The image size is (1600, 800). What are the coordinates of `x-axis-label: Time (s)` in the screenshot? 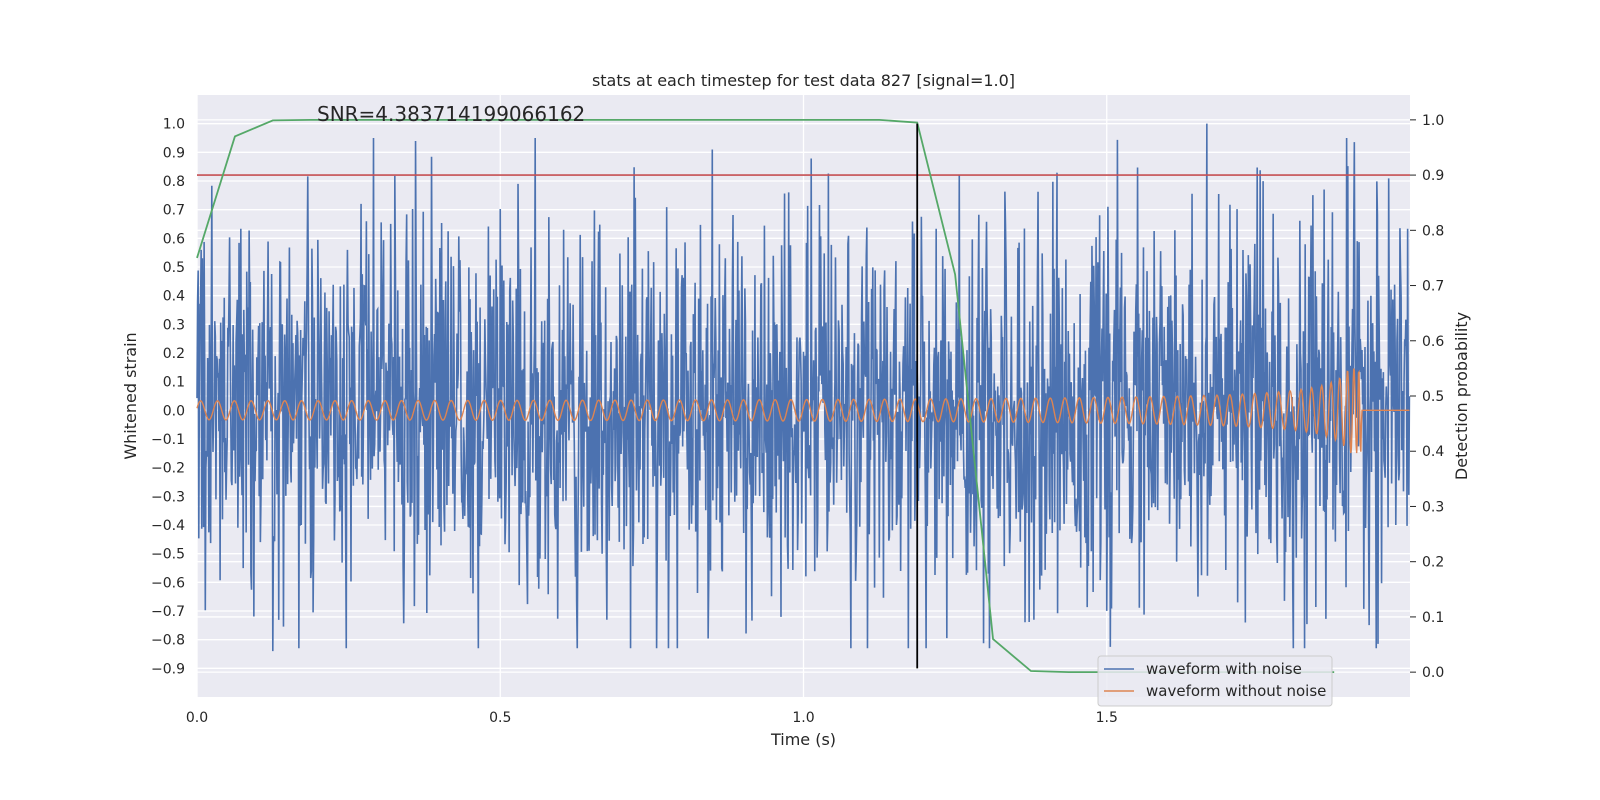 It's located at (803, 739).